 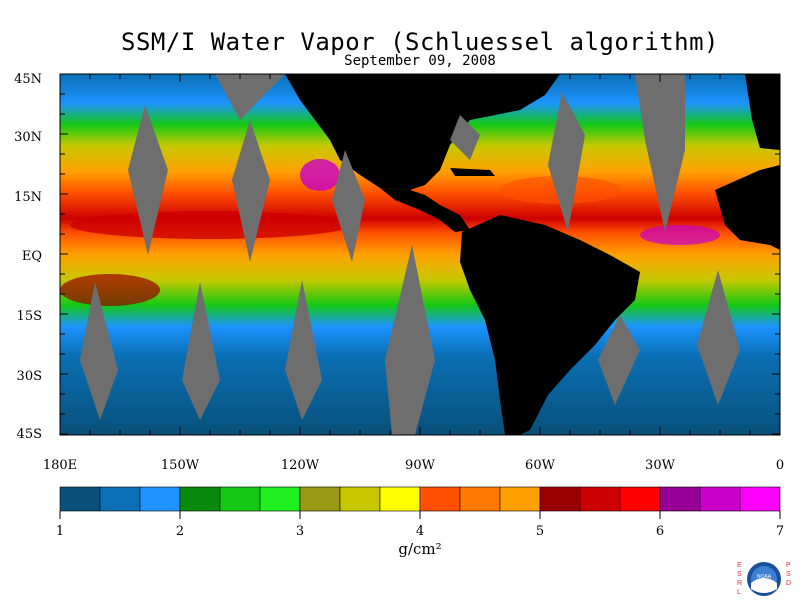 What do you see at coordinates (747, 207) in the screenshot?
I see `land-africa` at bounding box center [747, 207].